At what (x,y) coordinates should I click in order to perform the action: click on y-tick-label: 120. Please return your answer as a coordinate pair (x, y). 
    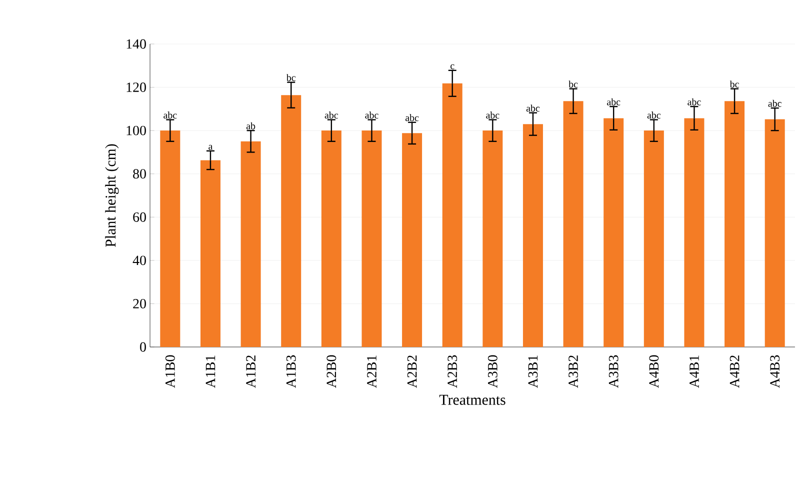
    Looking at the image, I should click on (136, 87).